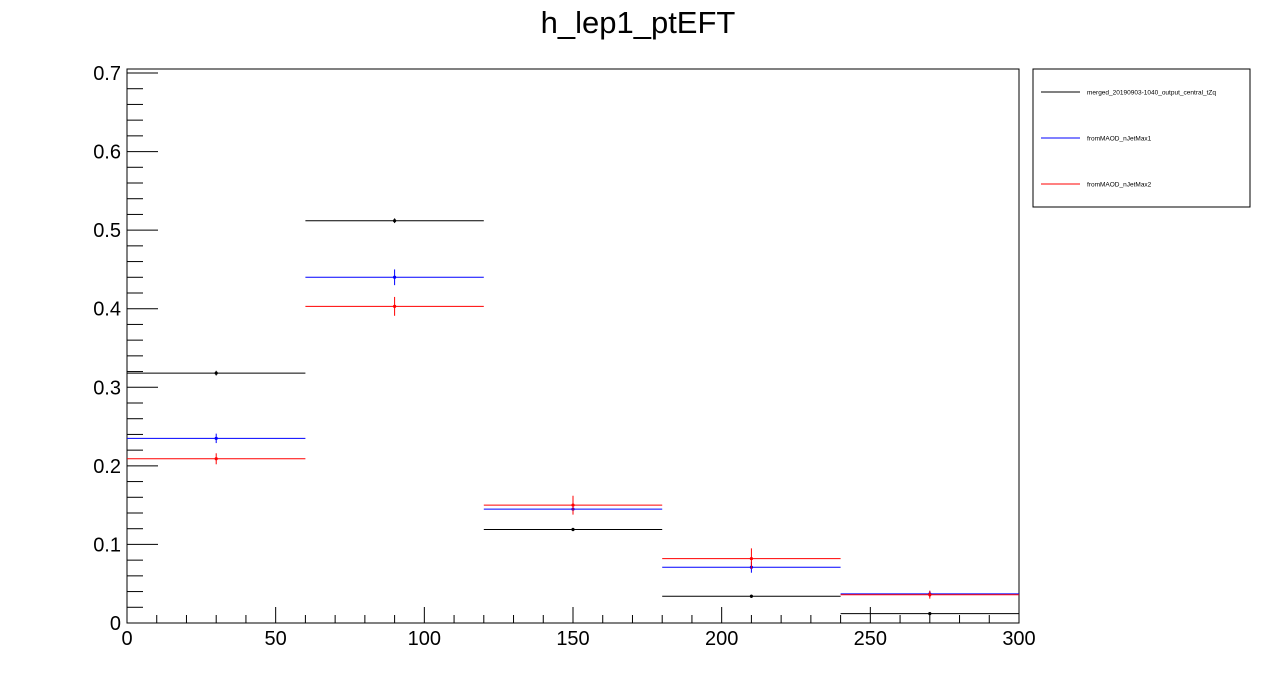  Describe the element at coordinates (276, 639) in the screenshot. I see `x-tick-label: 50` at that location.